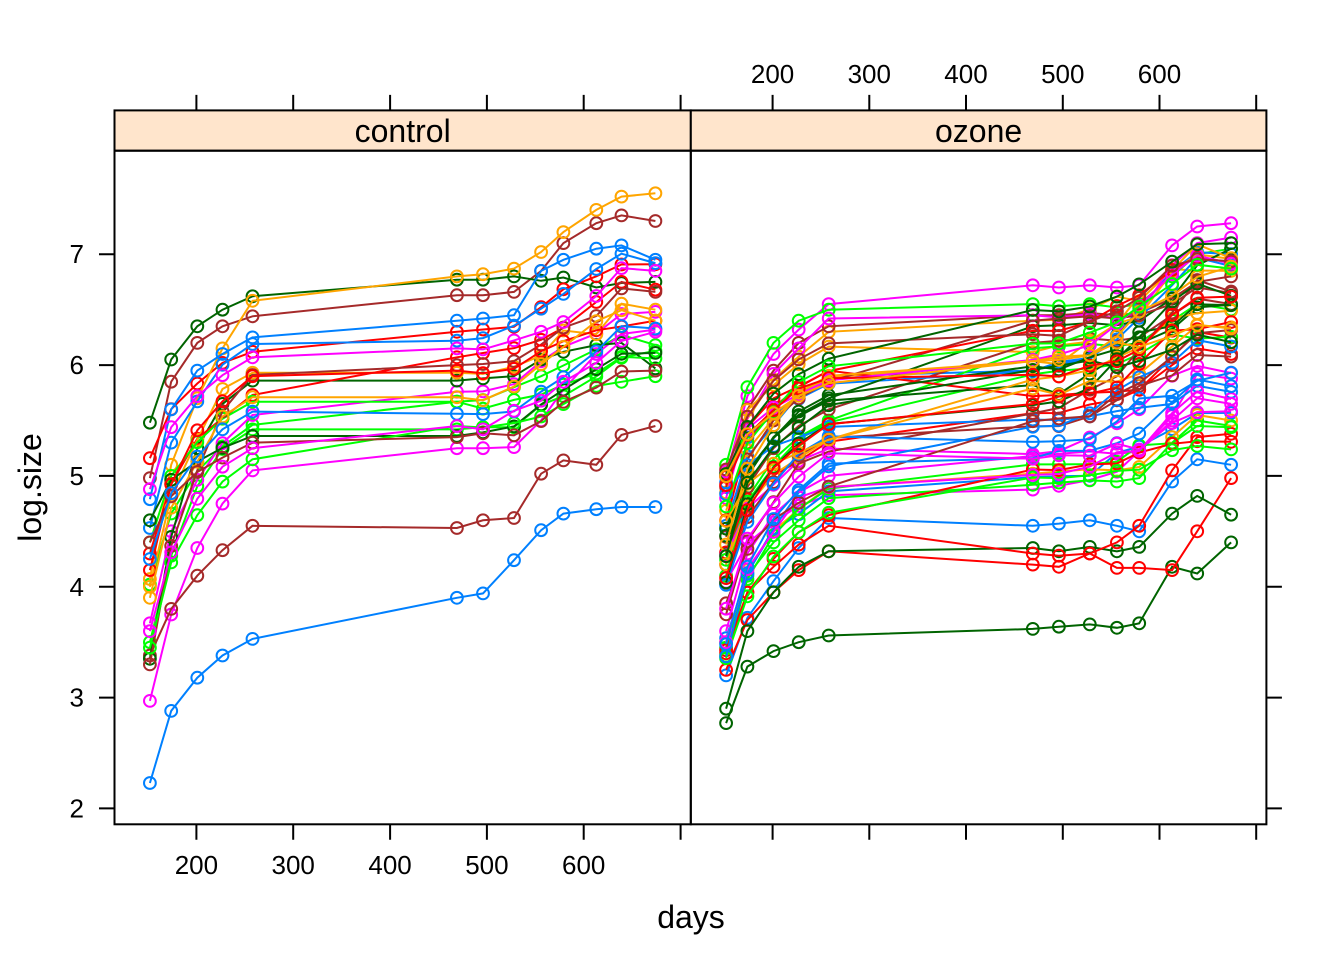  What do you see at coordinates (77, 476) in the screenshot?
I see `svg-text: 5` at bounding box center [77, 476].